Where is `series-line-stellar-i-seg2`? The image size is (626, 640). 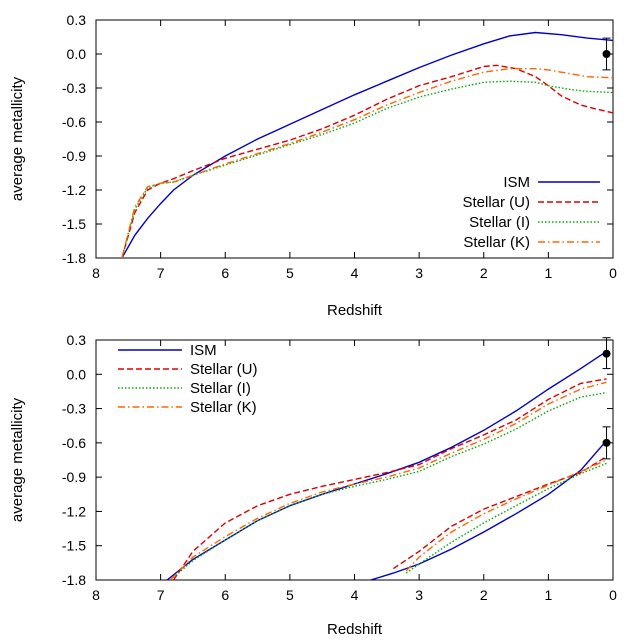 series-line-stellar-i-seg2 is located at coordinates (506, 518).